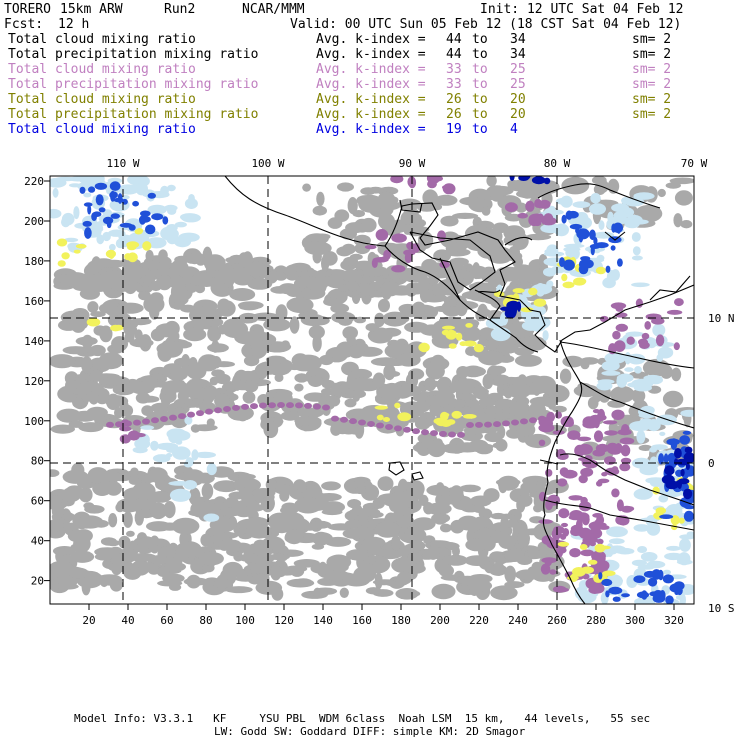 This screenshot has height=740, width=740. I want to click on legend-to: 25, so click(518, 69).